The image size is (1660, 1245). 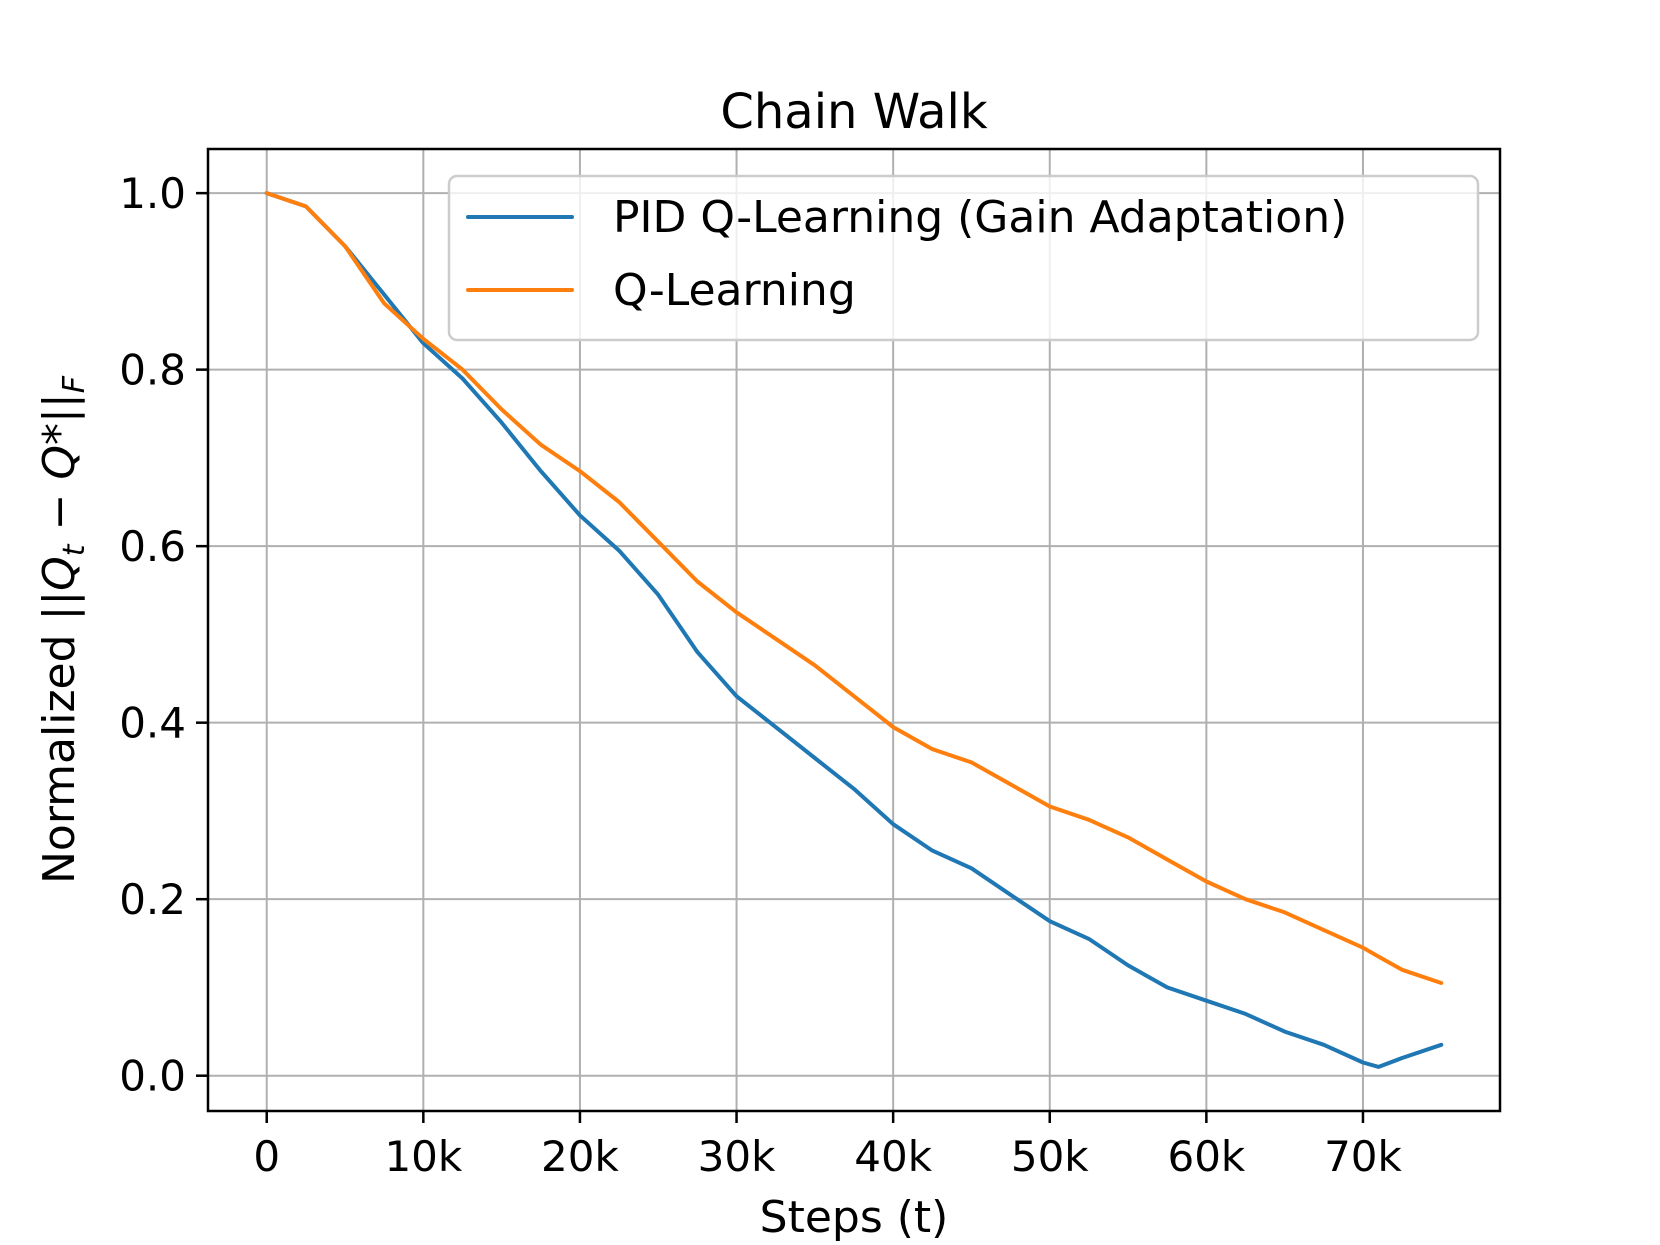 What do you see at coordinates (59, 512) in the screenshot?
I see `y-label-middle: −` at bounding box center [59, 512].